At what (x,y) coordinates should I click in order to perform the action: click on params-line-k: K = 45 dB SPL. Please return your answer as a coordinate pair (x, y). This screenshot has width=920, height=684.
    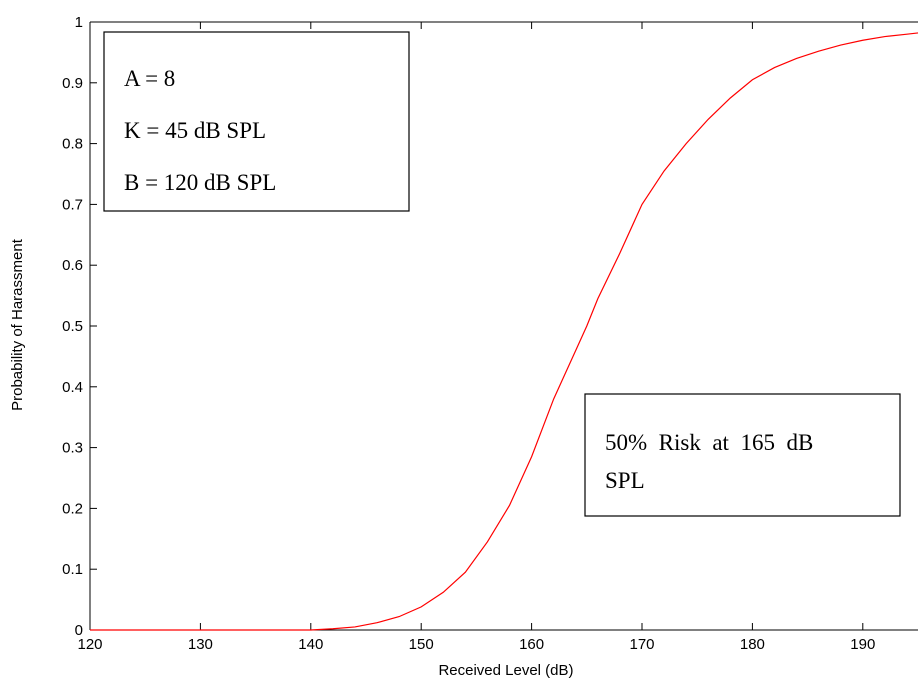
    Looking at the image, I should click on (195, 130).